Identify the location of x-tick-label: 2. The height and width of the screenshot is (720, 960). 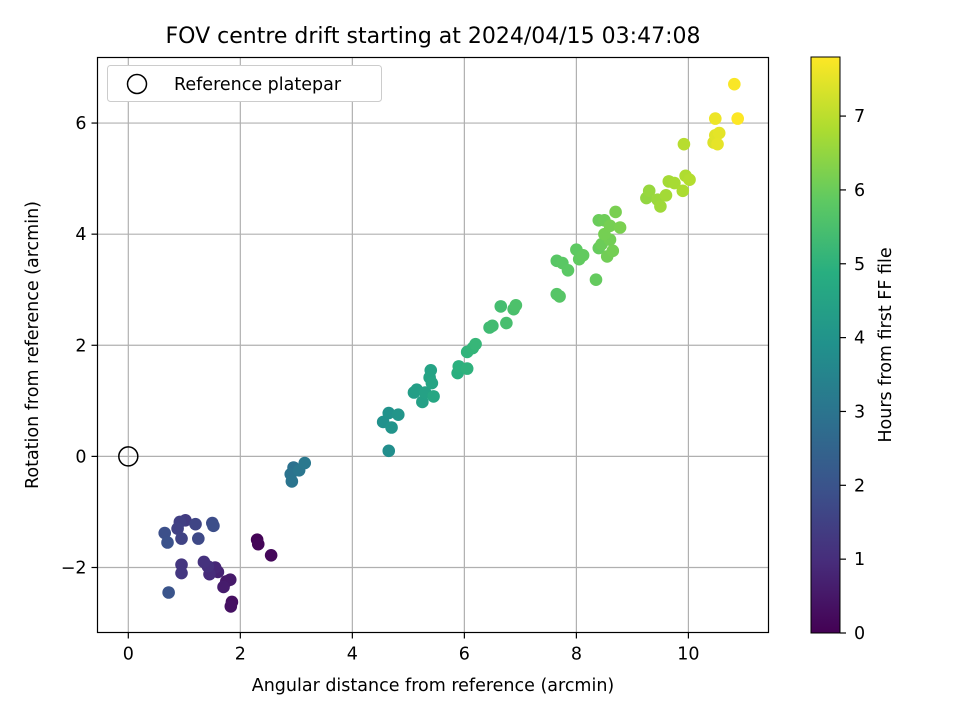
(240, 655).